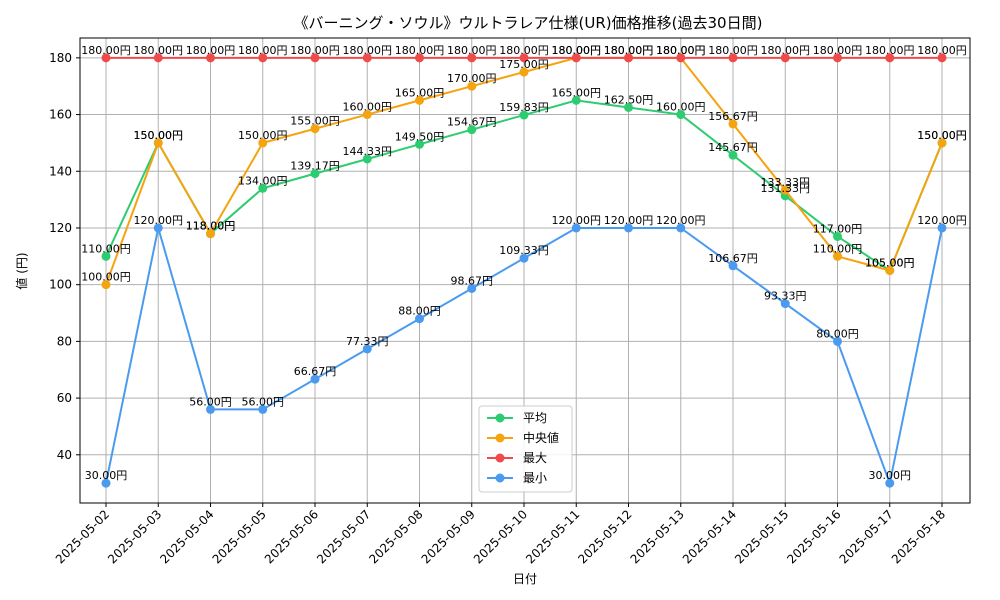  Describe the element at coordinates (524, 250) in the screenshot. I see `data-label: 109.33円` at that location.